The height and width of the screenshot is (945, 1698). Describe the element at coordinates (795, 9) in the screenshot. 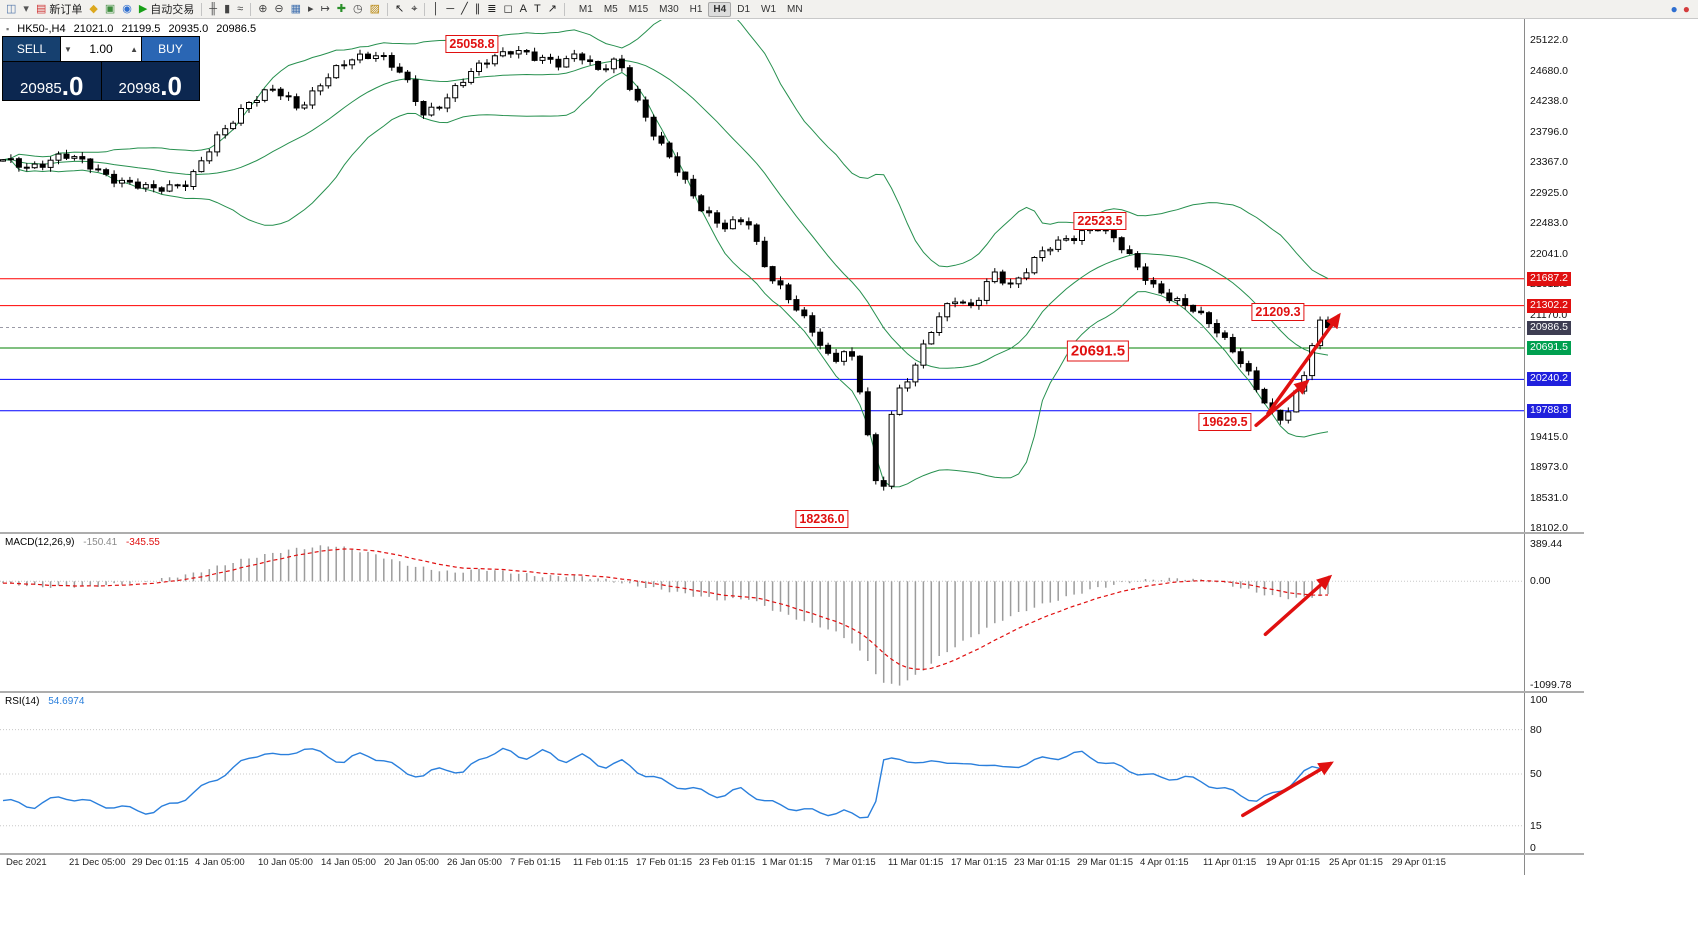

I see `timeframe-mn: MN` at that location.